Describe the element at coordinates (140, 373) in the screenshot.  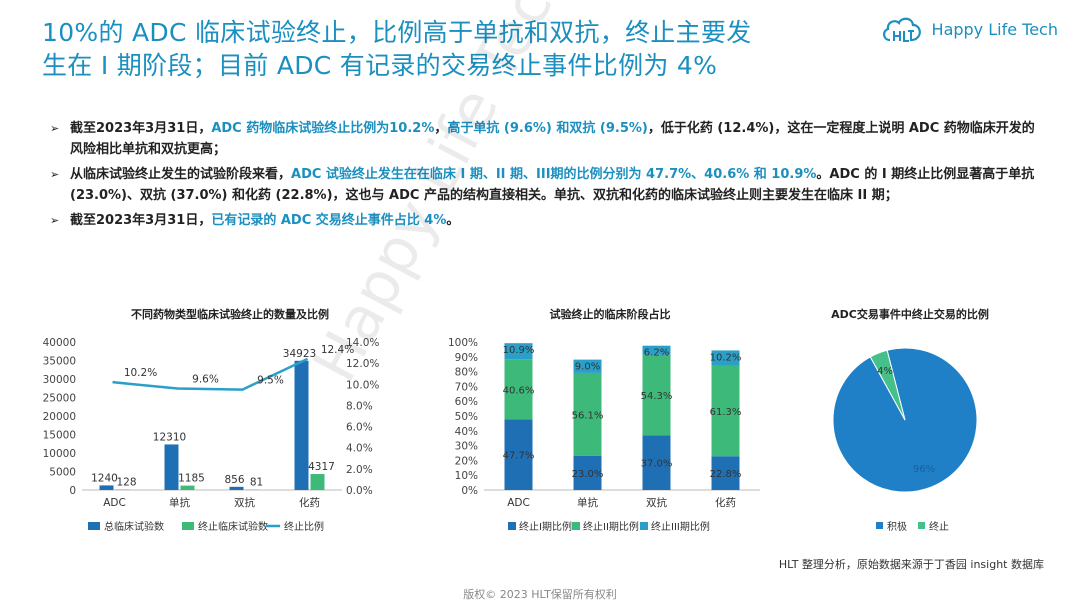
I see `chart1-data-label-rate: 10.2%` at that location.